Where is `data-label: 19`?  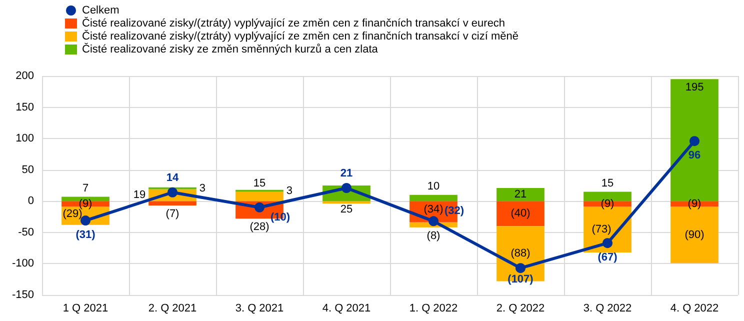 data-label: 19 is located at coordinates (139, 195).